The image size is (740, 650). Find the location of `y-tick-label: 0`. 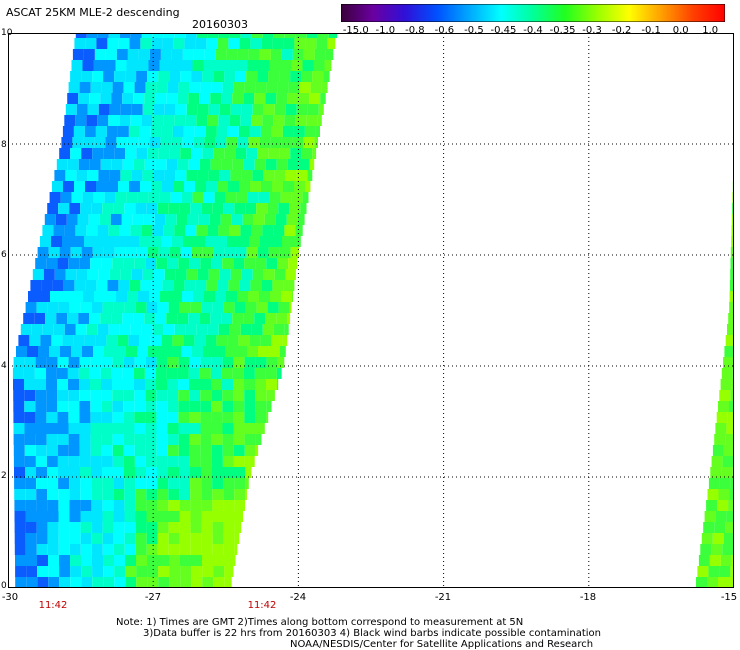

y-tick-label: 0 is located at coordinates (4, 586).